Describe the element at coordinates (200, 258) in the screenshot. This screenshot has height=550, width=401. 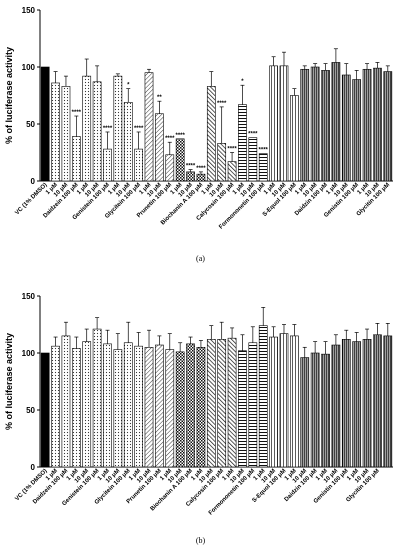
I see `panel-label-a: (a)` at that location.